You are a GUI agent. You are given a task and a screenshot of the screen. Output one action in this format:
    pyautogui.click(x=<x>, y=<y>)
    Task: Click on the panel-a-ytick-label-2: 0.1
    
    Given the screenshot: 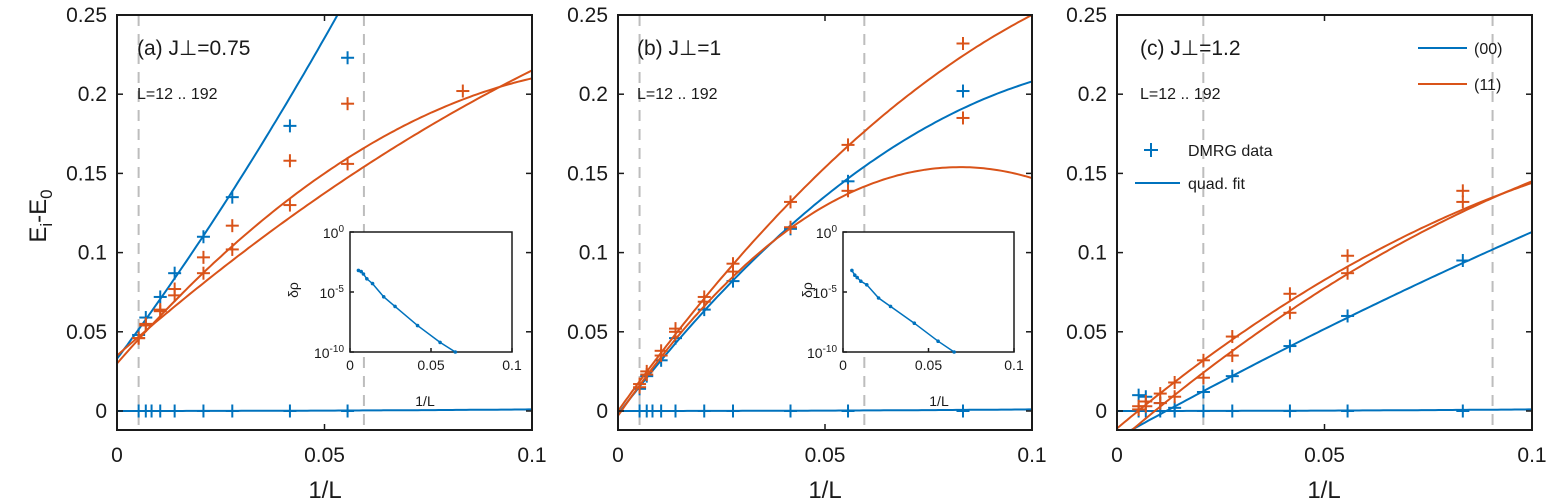 What is the action you would take?
    pyautogui.click(x=92, y=253)
    